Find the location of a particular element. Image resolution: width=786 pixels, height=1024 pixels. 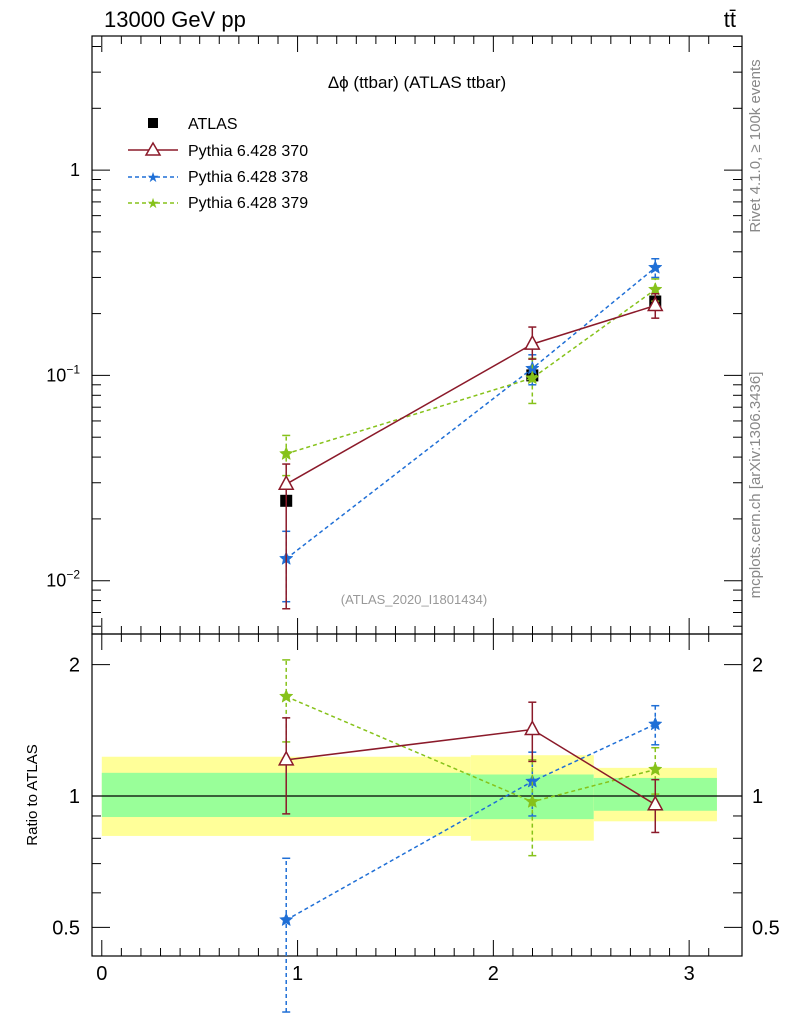

main-ytick-label: 1 is located at coordinates (75, 170).